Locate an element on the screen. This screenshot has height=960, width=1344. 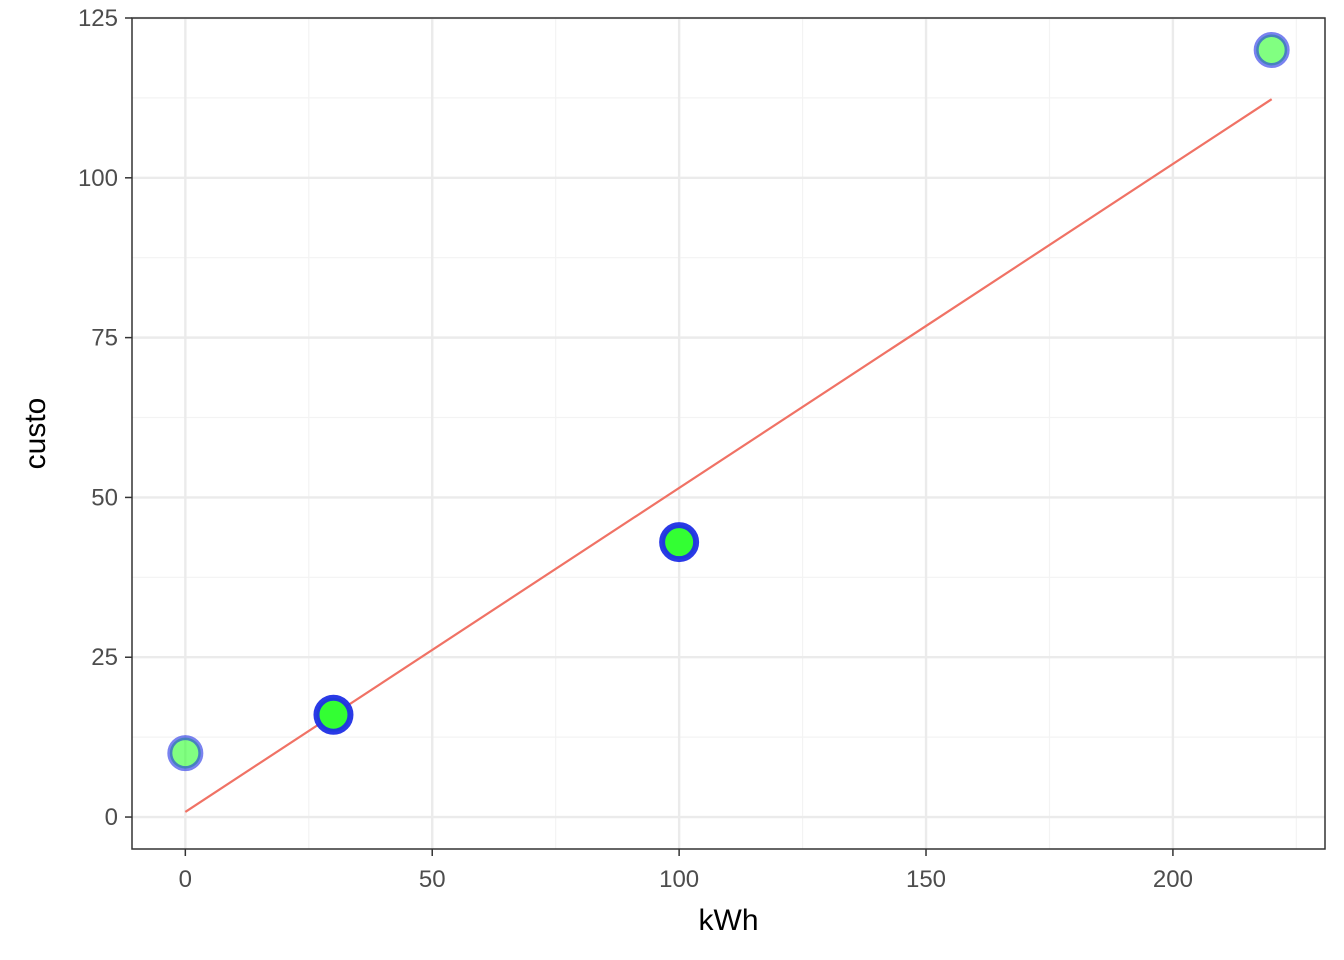
y-tick-label: 25 is located at coordinates (104, 657).